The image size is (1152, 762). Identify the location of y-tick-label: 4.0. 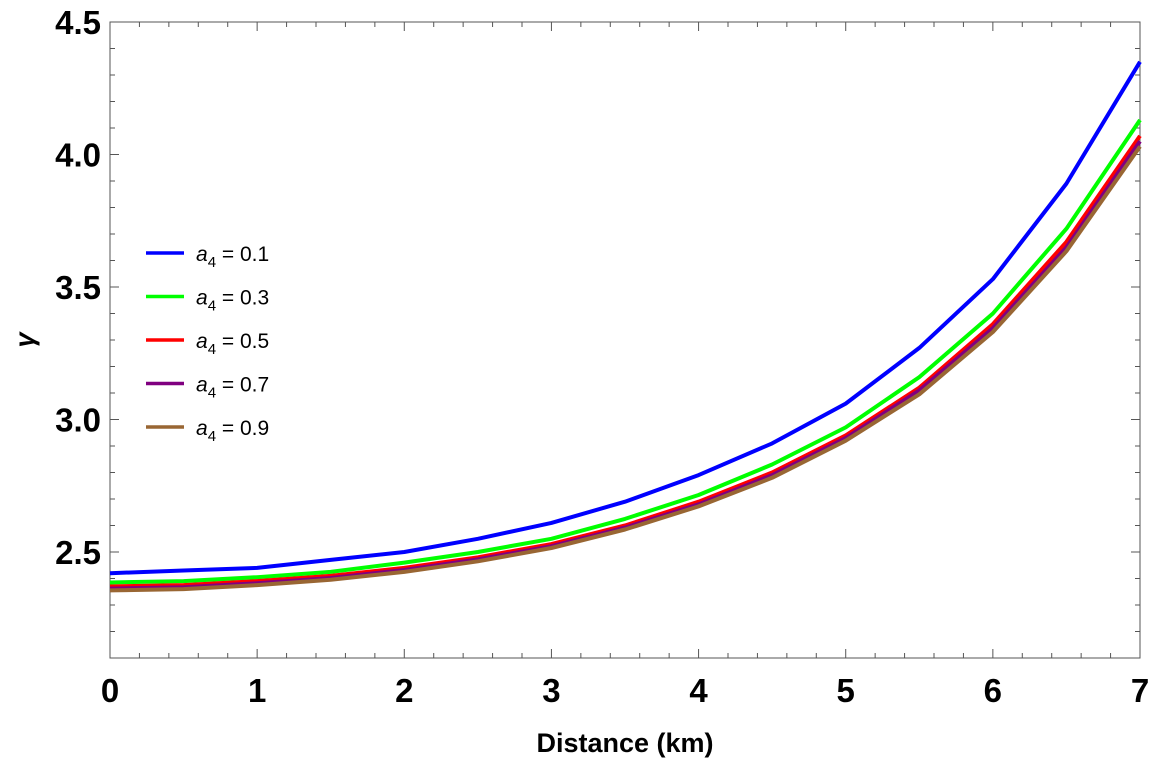
(78, 155).